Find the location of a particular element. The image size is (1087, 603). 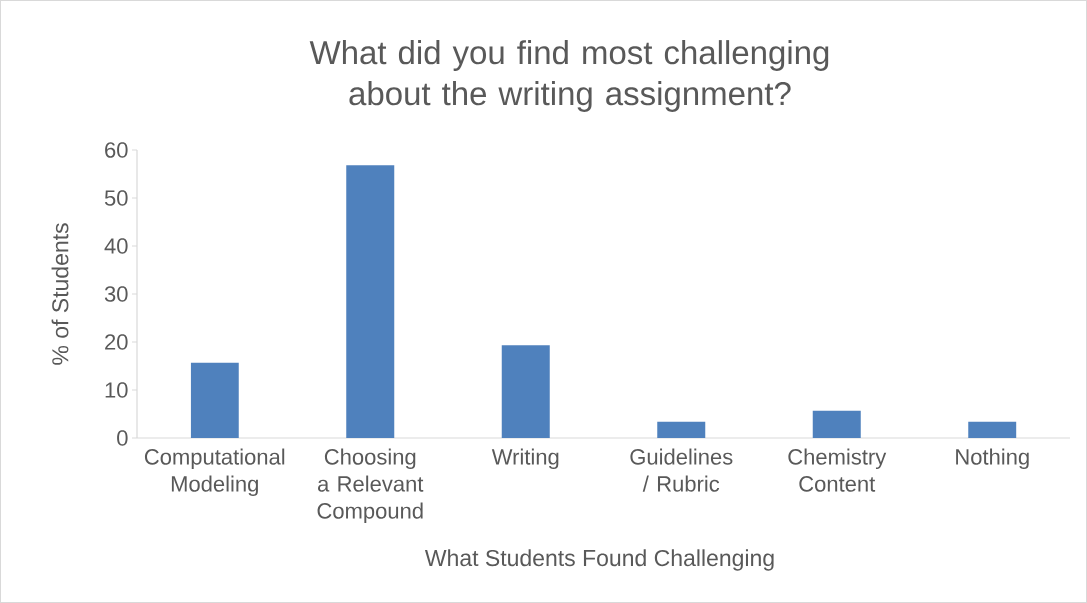

y-tick-label: 30 is located at coordinates (116, 294).